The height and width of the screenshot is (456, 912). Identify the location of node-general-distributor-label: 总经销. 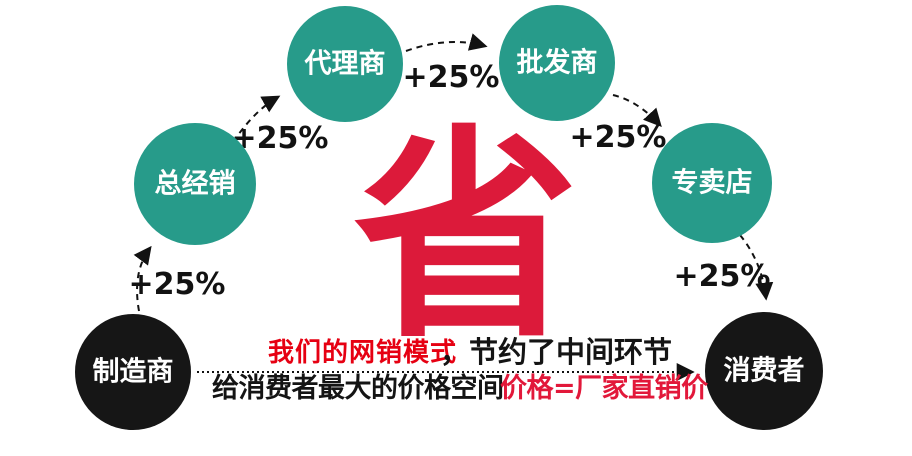
(195, 184).